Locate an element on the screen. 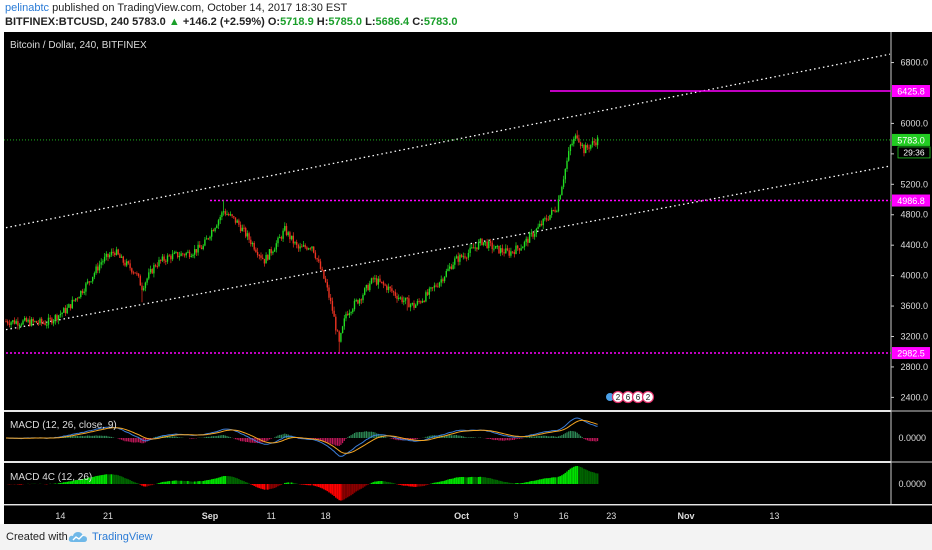 The height and width of the screenshot is (550, 932). author-link: pelinabtc is located at coordinates (27, 8).